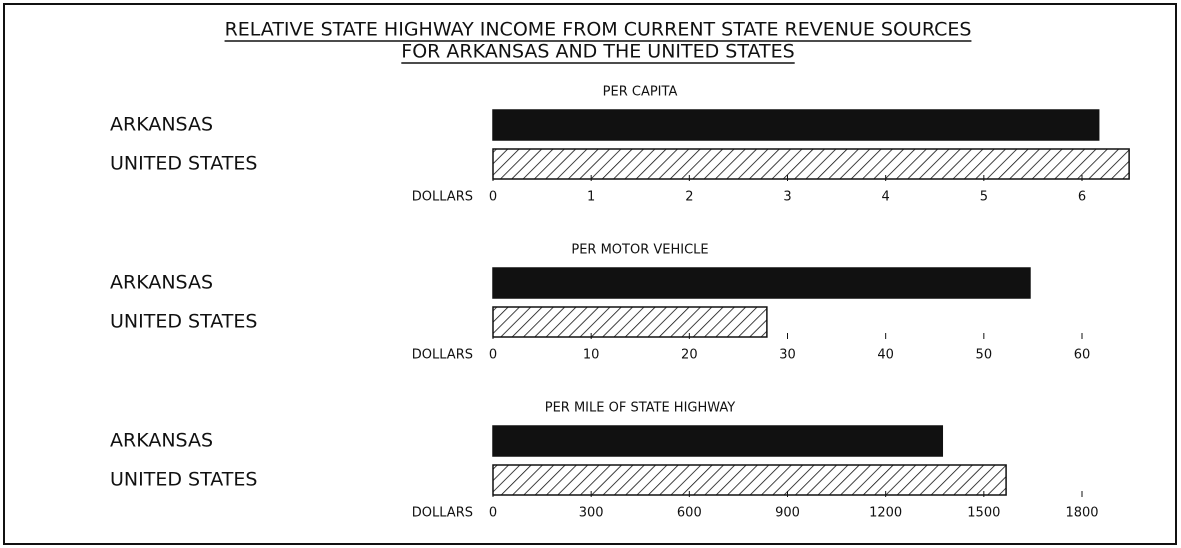 The width and height of the screenshot is (1181, 548). Describe the element at coordinates (787, 355) in the screenshot. I see `x-tick-label: 30` at that location.